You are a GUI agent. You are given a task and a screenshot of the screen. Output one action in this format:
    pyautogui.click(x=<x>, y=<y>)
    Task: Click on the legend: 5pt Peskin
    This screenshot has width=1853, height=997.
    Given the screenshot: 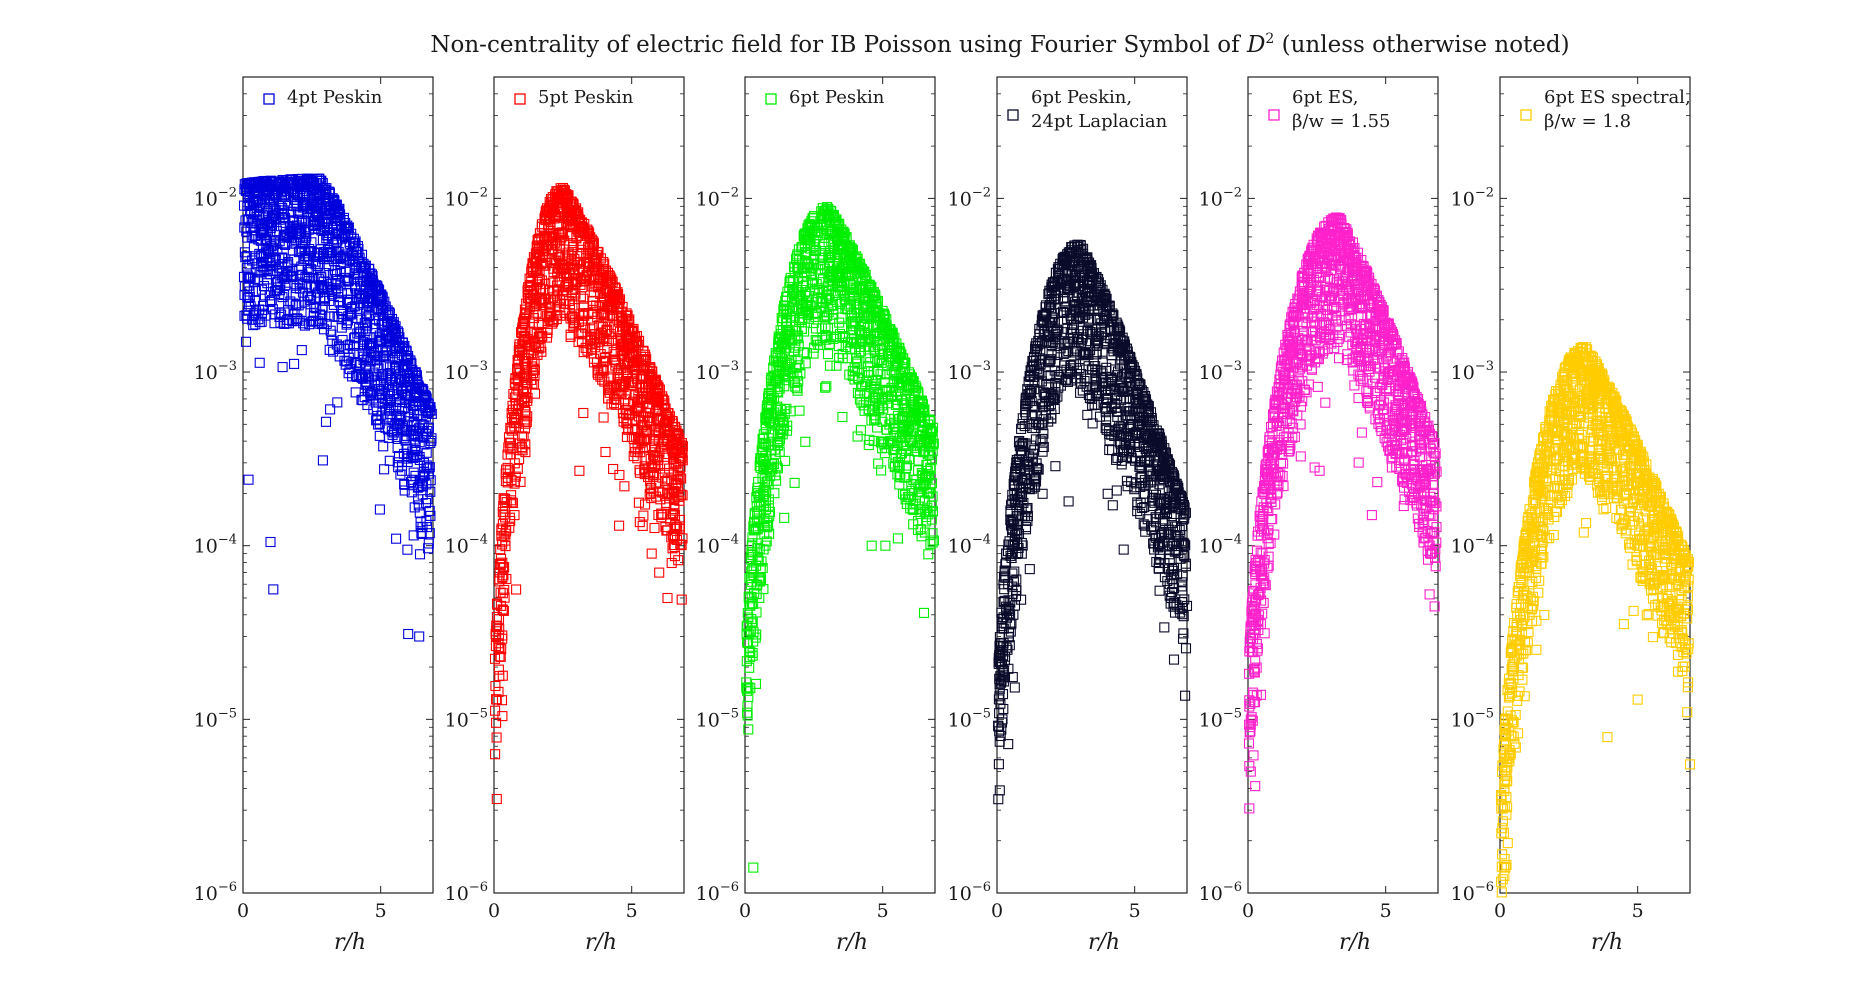 What is the action you would take?
    pyautogui.click(x=574, y=97)
    